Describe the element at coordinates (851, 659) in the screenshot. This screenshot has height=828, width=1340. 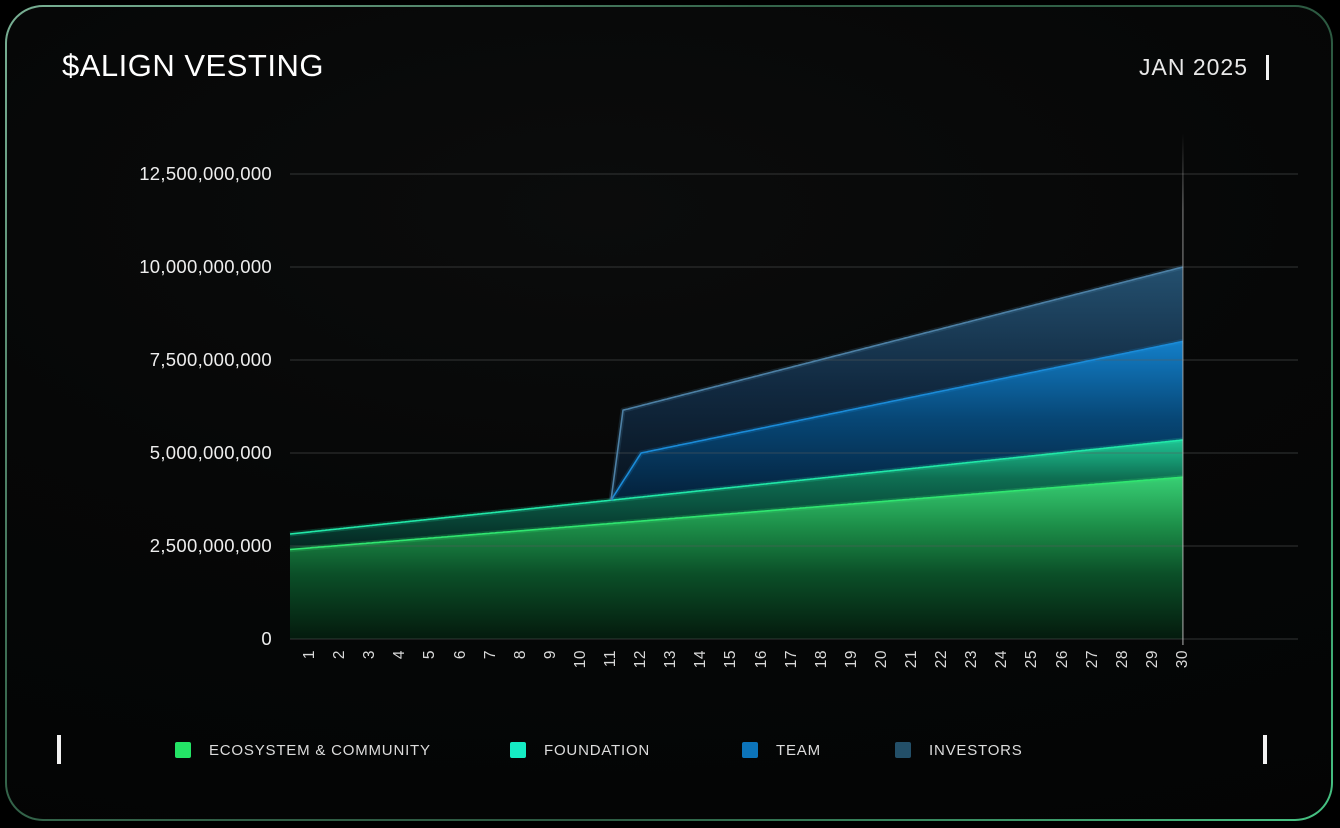
I see `x-axis-tick-label: 19` at that location.